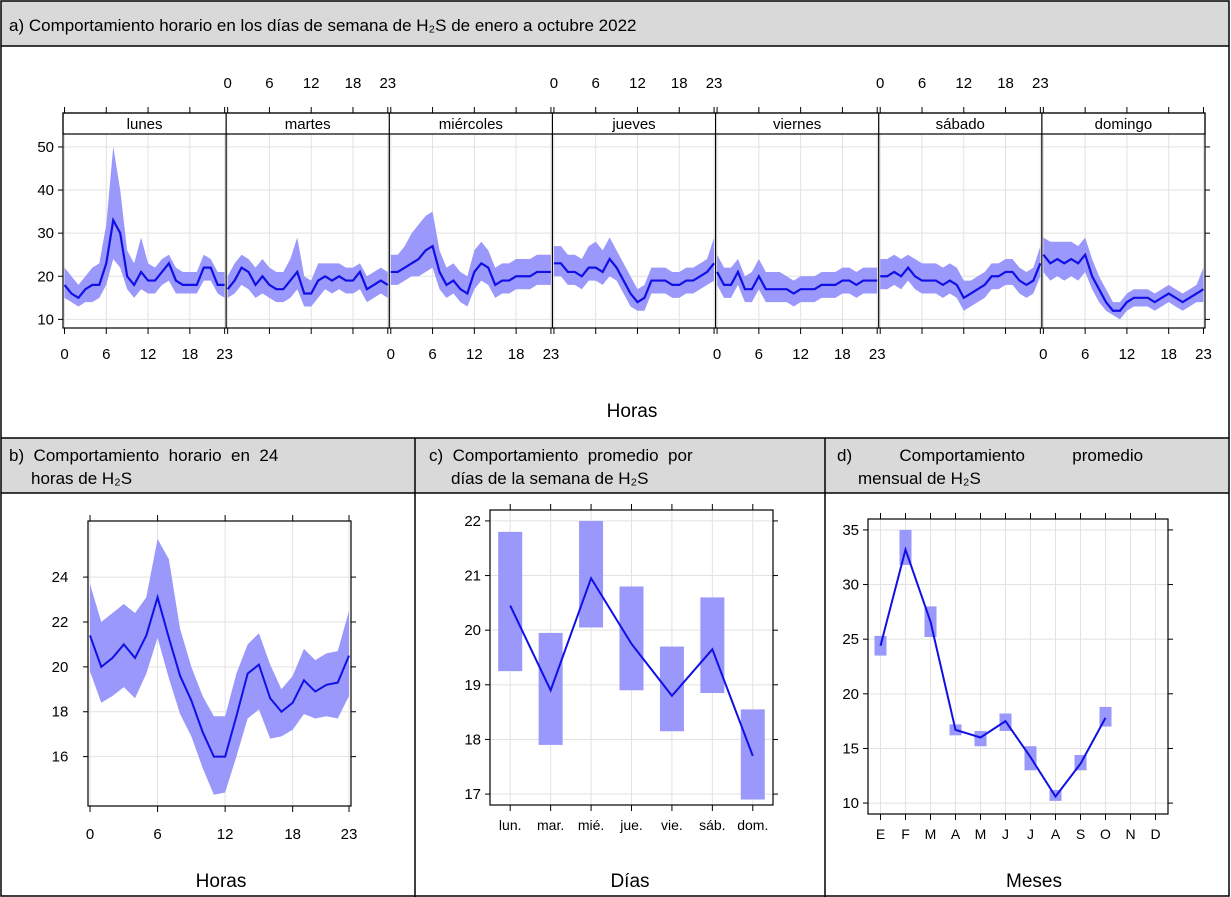 The width and height of the screenshot is (1231, 897). Describe the element at coordinates (931, 834) in the screenshot. I see `x-tick-label: M` at that location.